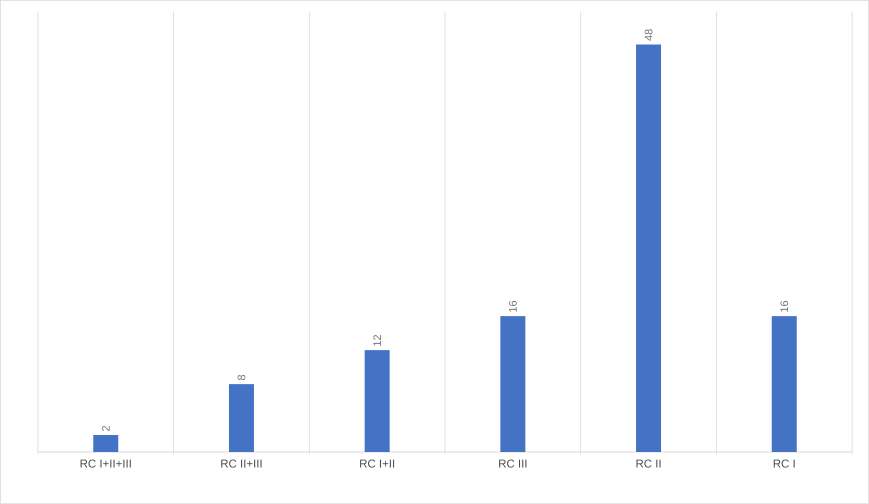  I want to click on data-label: 2, so click(106, 428).